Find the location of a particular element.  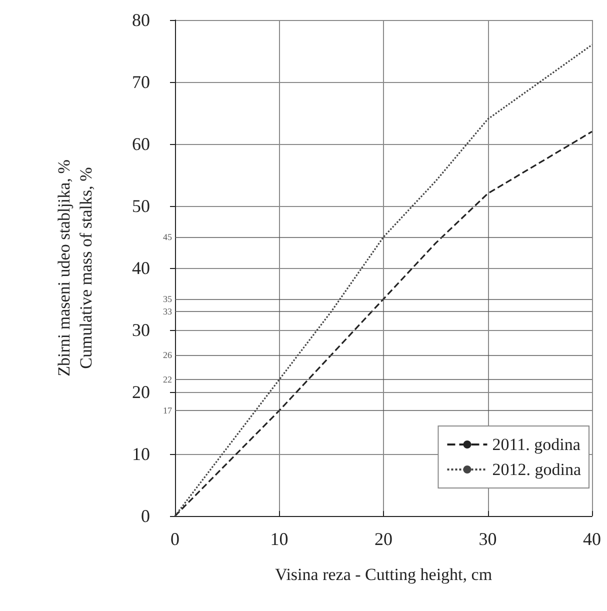

x-tick-label: 10 is located at coordinates (279, 539).